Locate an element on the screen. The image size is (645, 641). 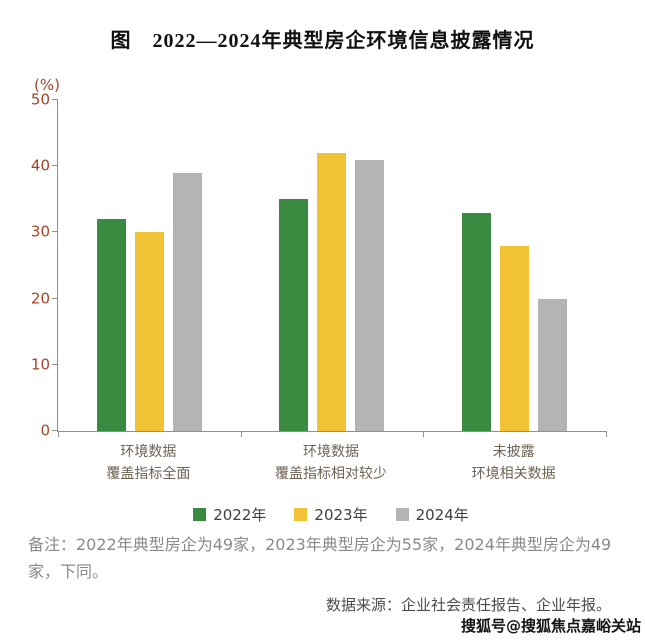
source-text: 数据来源：企业社会责任报告、企业年报。 is located at coordinates (468, 605).